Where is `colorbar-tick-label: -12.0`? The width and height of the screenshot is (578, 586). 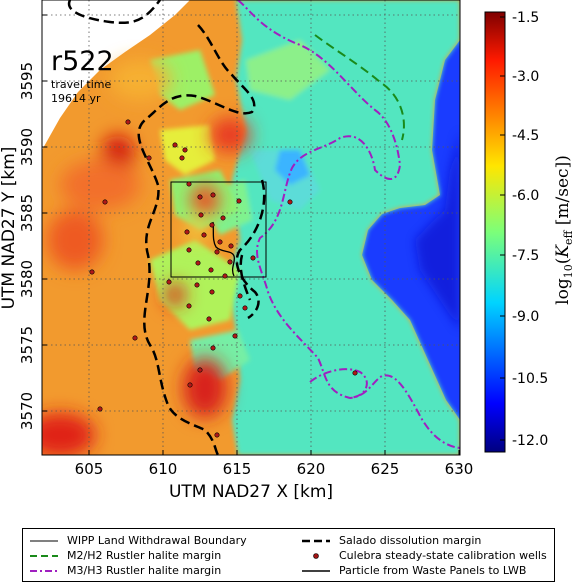
colorbar-tick-label: -12.0 is located at coordinates (530, 441).